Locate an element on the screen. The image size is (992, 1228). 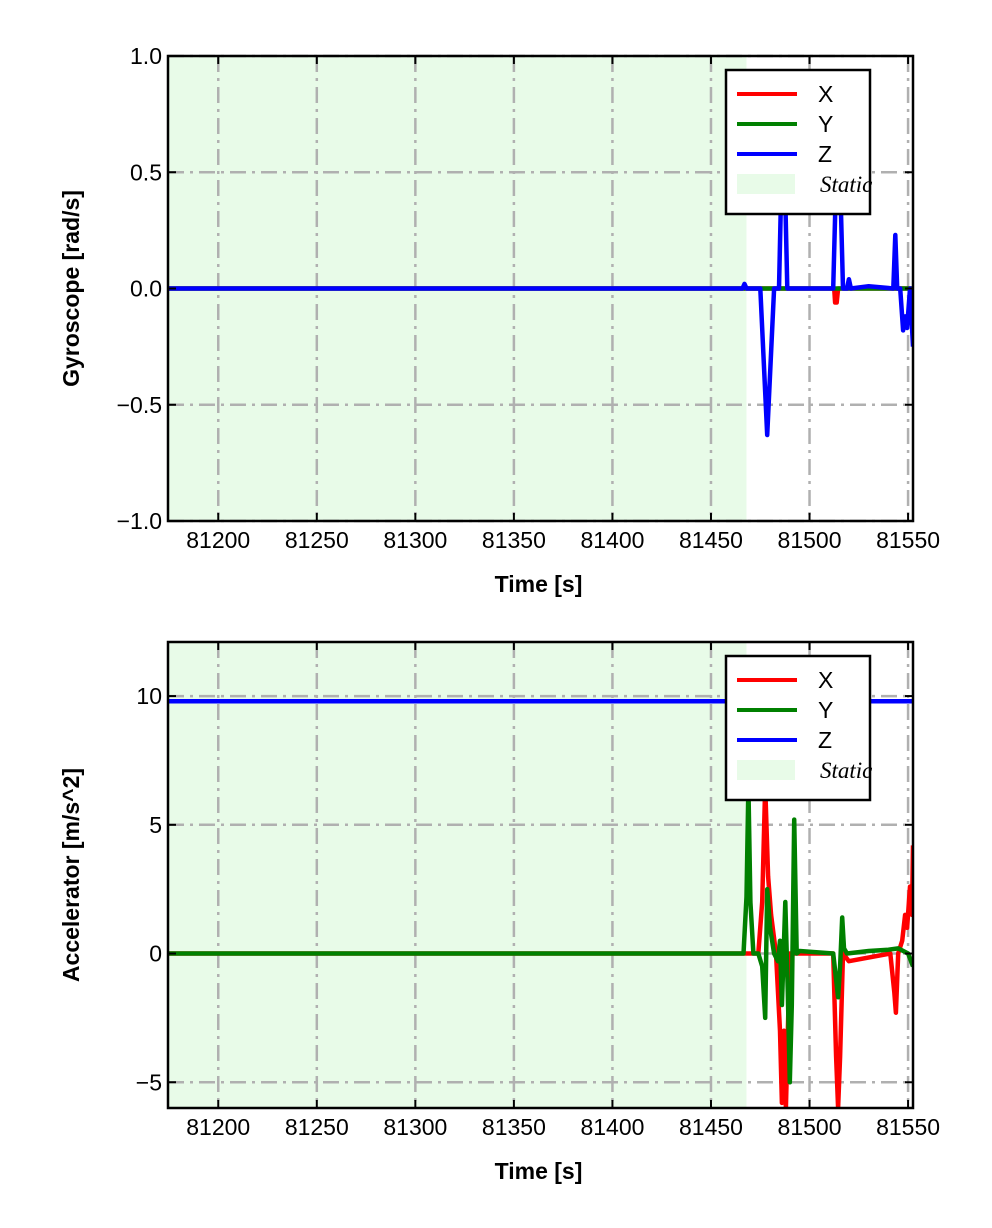
y-tick-label: −0.5 is located at coordinates (139, 405).